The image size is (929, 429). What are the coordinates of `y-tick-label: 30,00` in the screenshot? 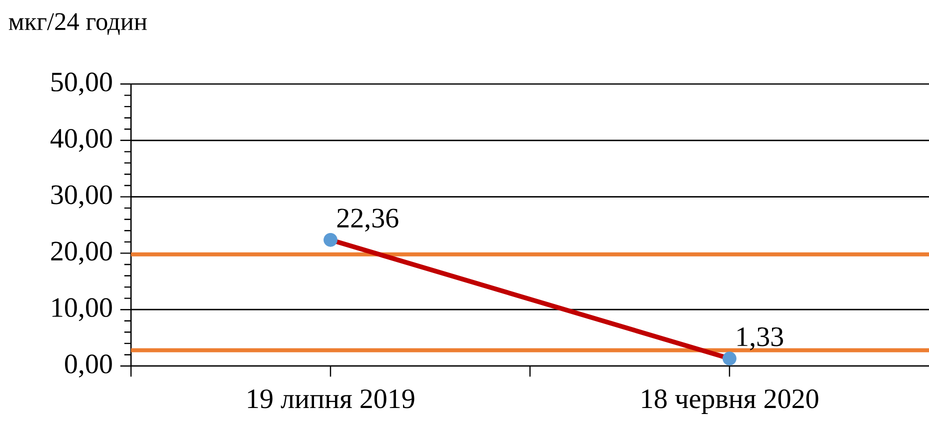 It's located at (81, 196).